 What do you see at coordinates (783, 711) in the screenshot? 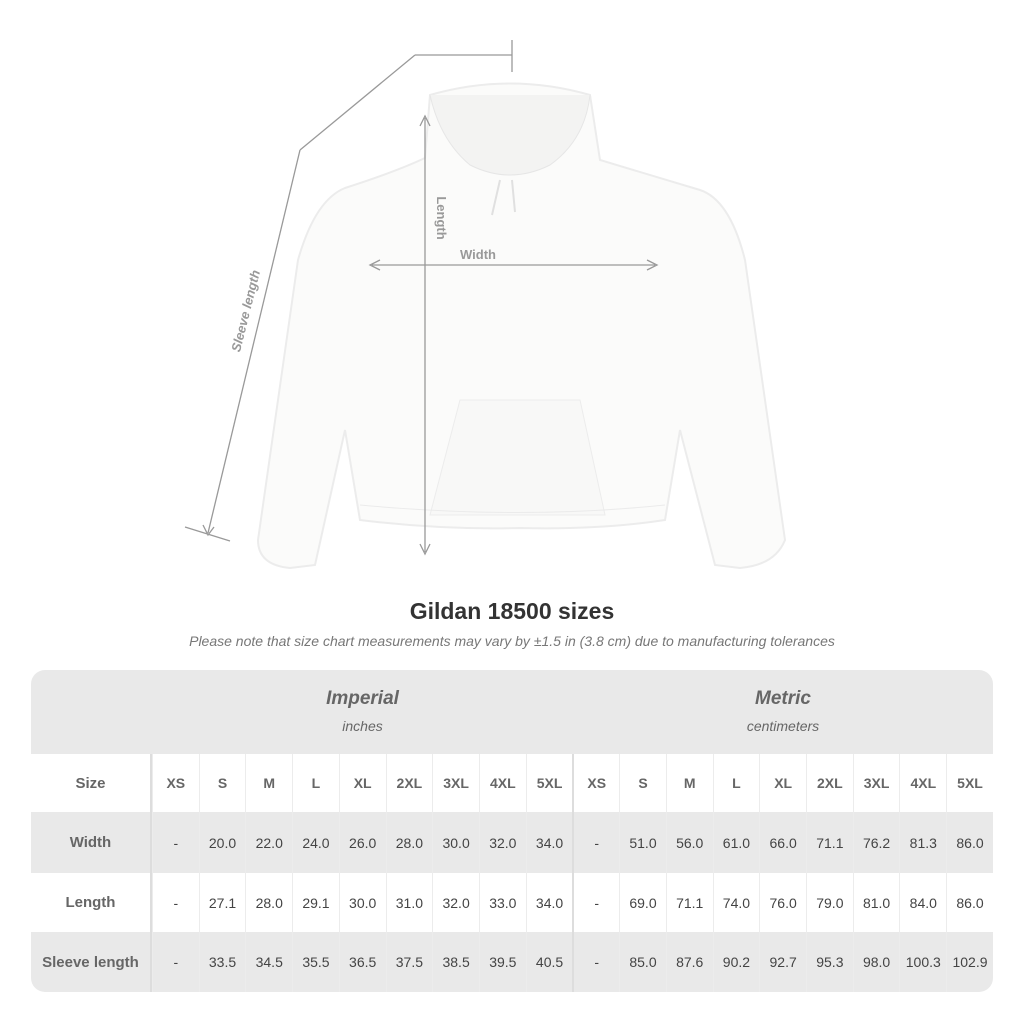
I see `metric-group: Metric centimeters` at bounding box center [783, 711].